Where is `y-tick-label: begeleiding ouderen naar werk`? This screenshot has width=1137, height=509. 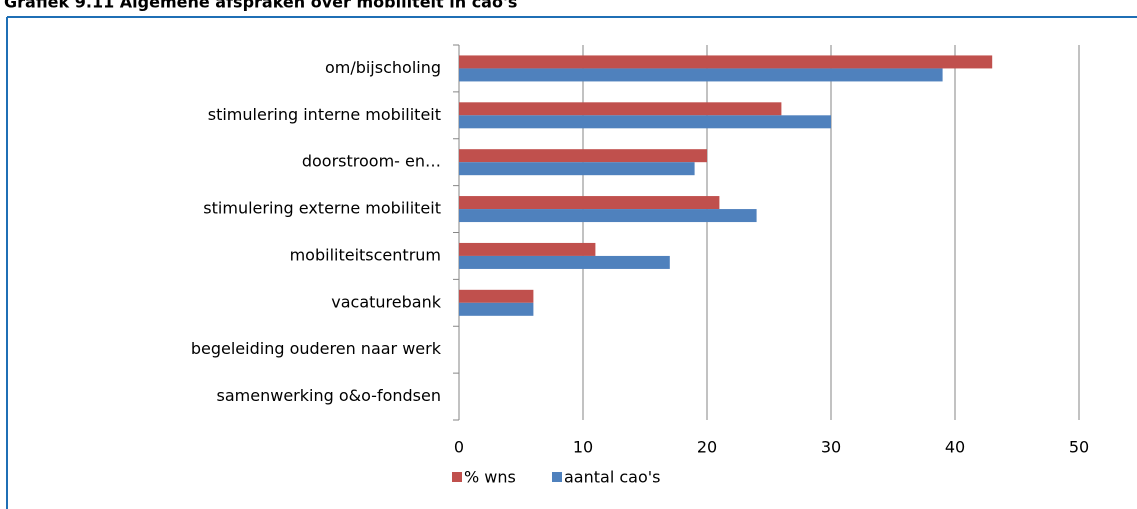
y-tick-label: begeleiding ouderen naar werk is located at coordinates (316, 348).